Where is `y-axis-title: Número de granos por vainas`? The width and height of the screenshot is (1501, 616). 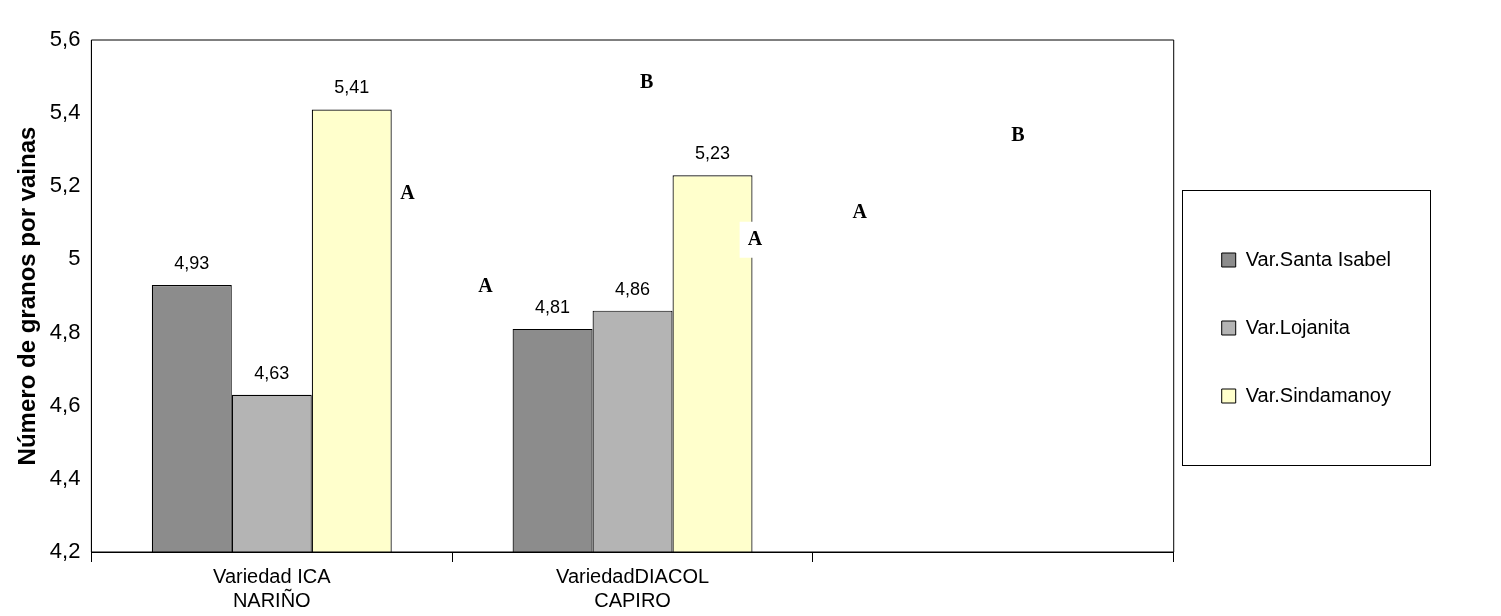
y-axis-title: Número de granos por vainas is located at coordinates (27, 296).